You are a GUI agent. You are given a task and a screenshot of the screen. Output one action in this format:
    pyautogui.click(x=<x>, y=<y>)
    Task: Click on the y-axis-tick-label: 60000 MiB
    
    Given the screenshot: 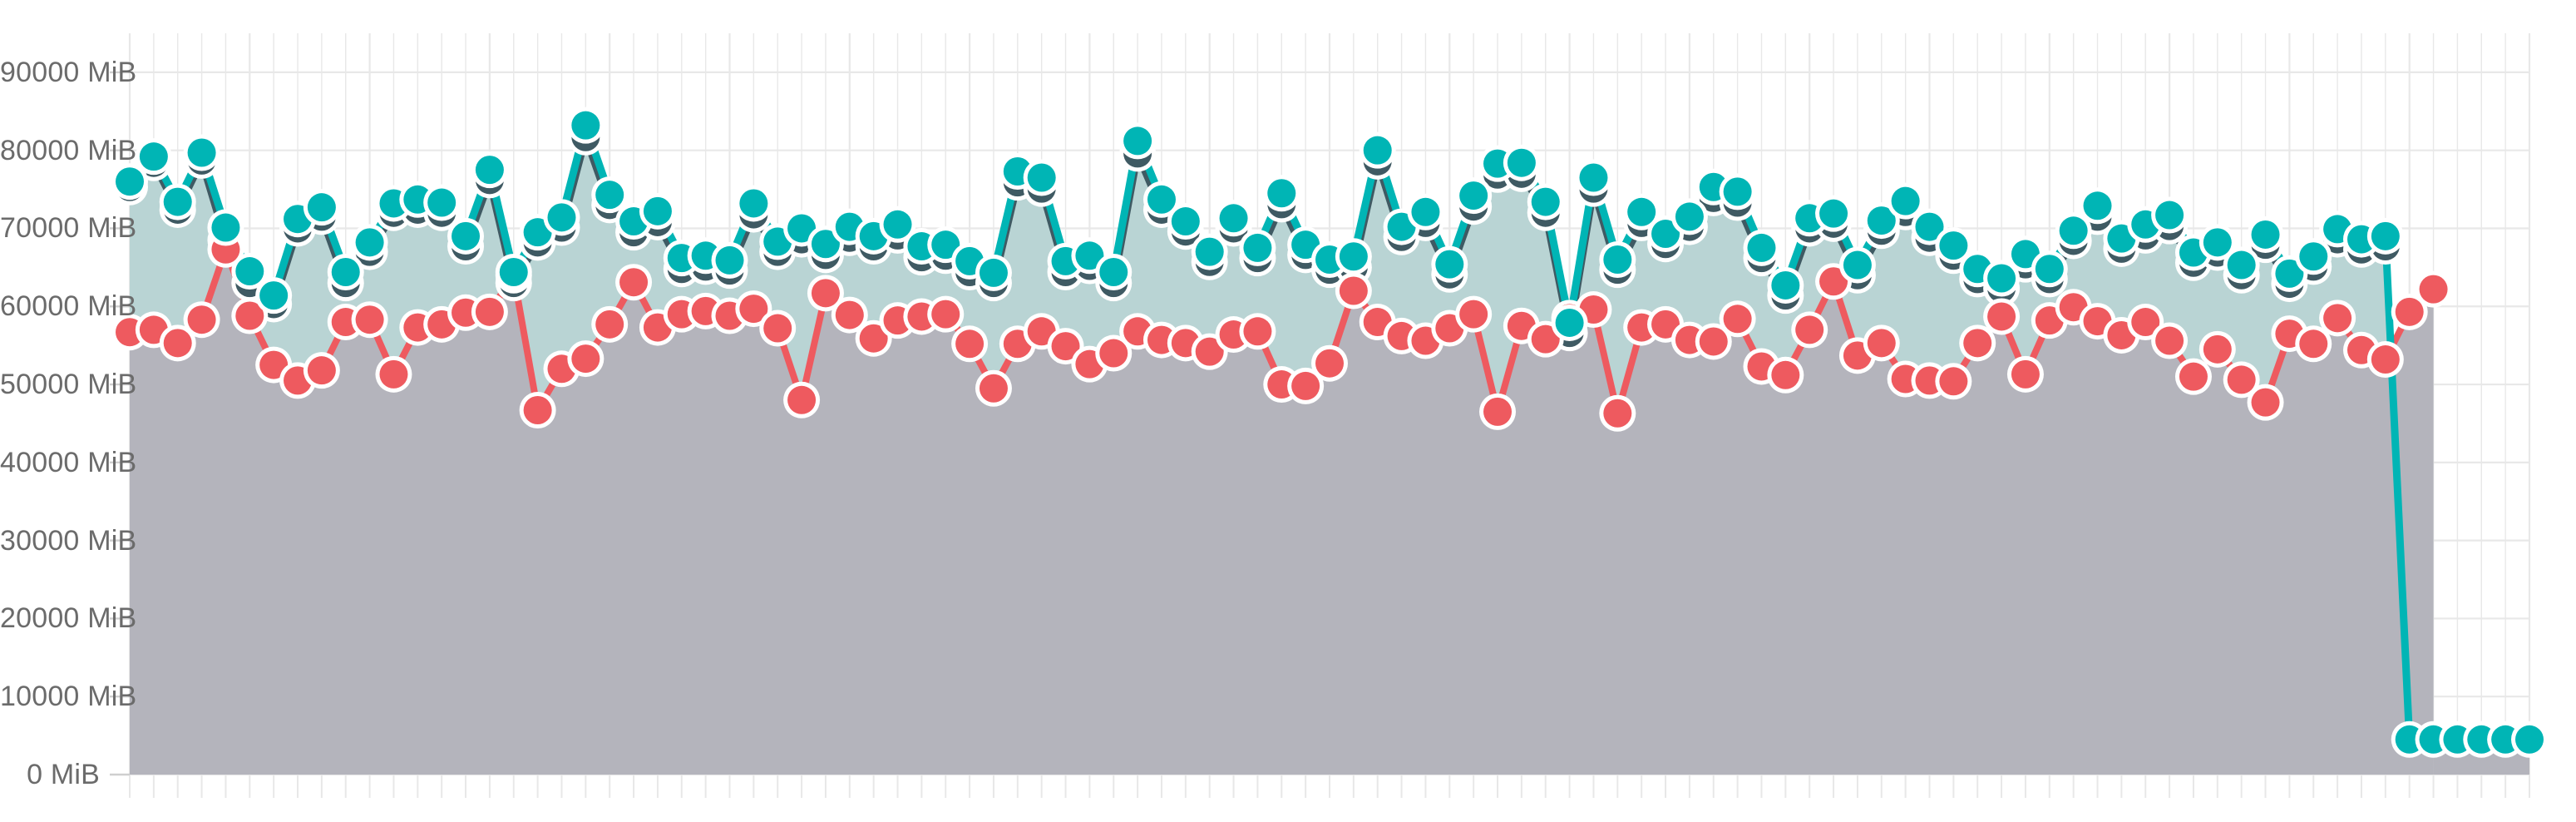 What is the action you would take?
    pyautogui.click(x=68, y=307)
    